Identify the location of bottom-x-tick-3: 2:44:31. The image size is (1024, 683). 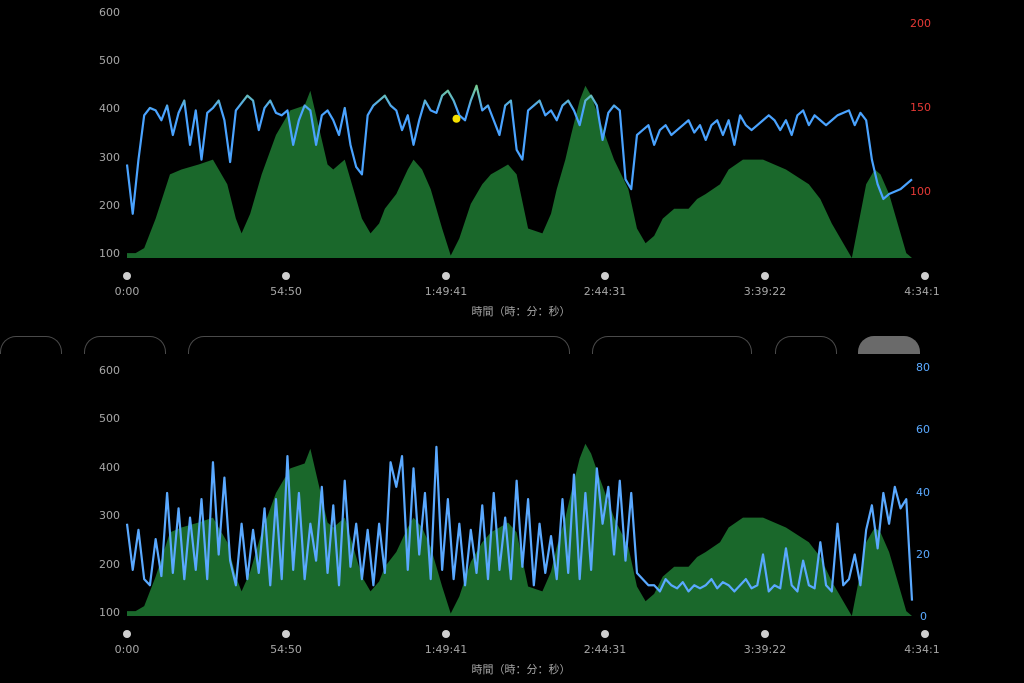
(605, 649).